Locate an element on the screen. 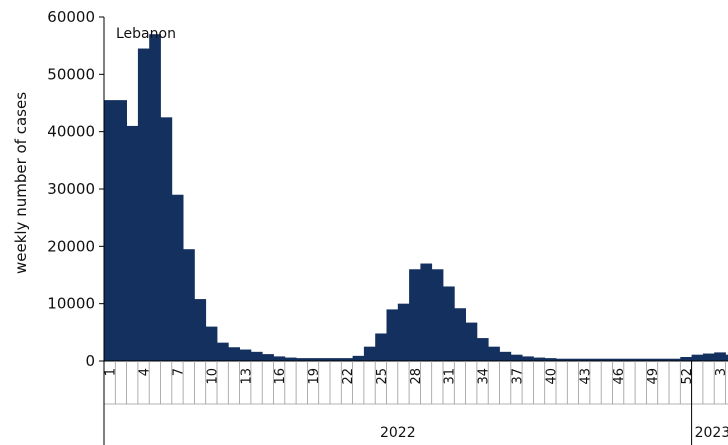 Image resolution: width=728 pixels, height=445 pixels. x-tick-label: 31 is located at coordinates (450, 376).